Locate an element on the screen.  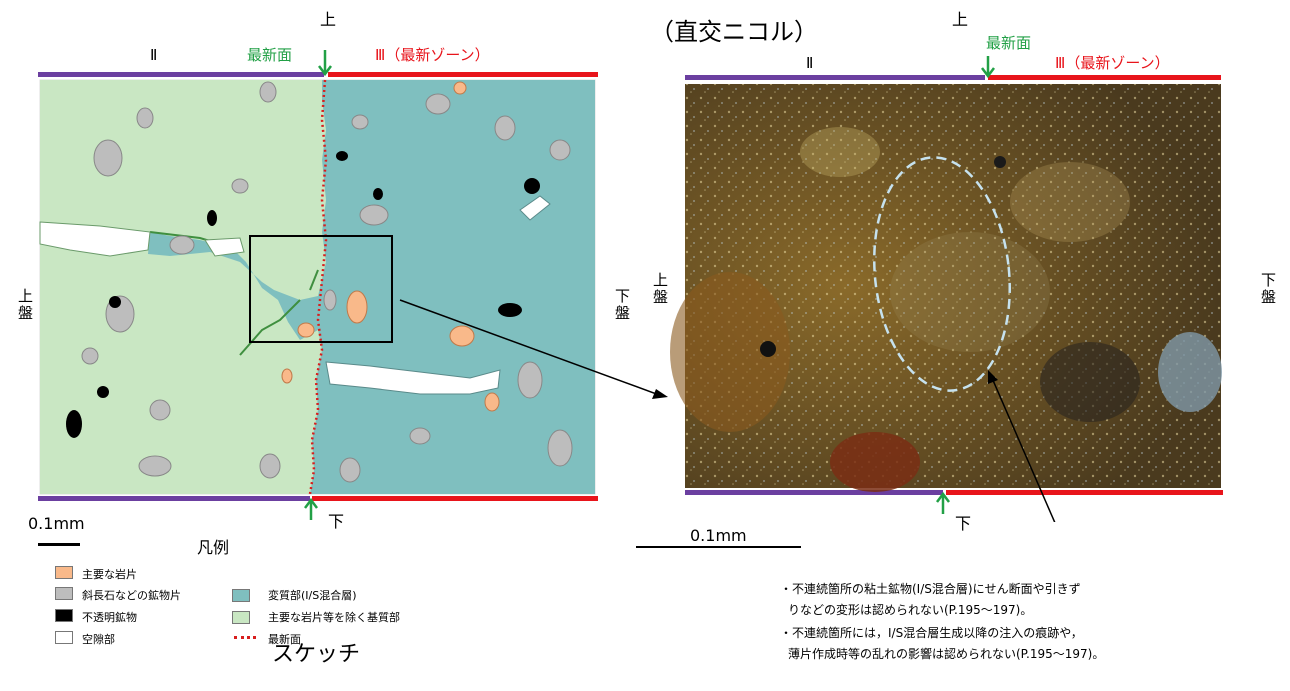
legend-label-matrix: 主要な岩片等を除く基質部 is located at coordinates (334, 617).